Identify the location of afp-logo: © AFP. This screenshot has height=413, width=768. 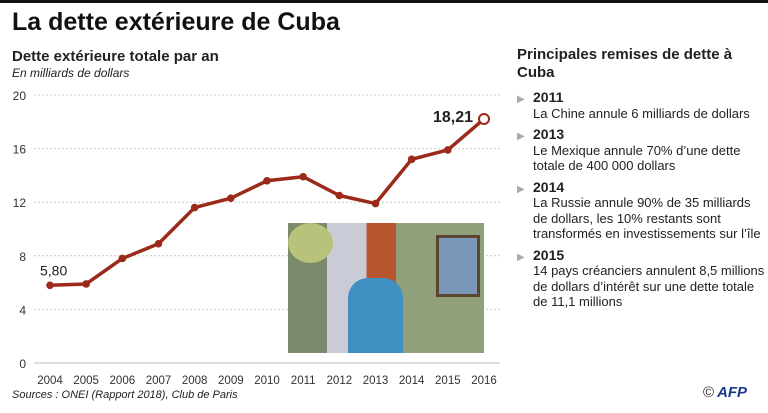
(725, 392).